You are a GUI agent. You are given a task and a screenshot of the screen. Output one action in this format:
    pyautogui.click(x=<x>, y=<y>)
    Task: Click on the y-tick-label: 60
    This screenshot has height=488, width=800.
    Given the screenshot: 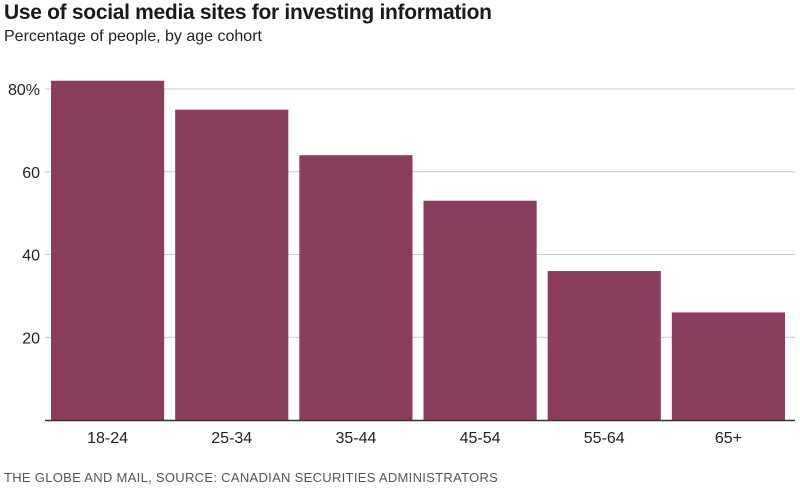 What is the action you would take?
    pyautogui.click(x=31, y=173)
    